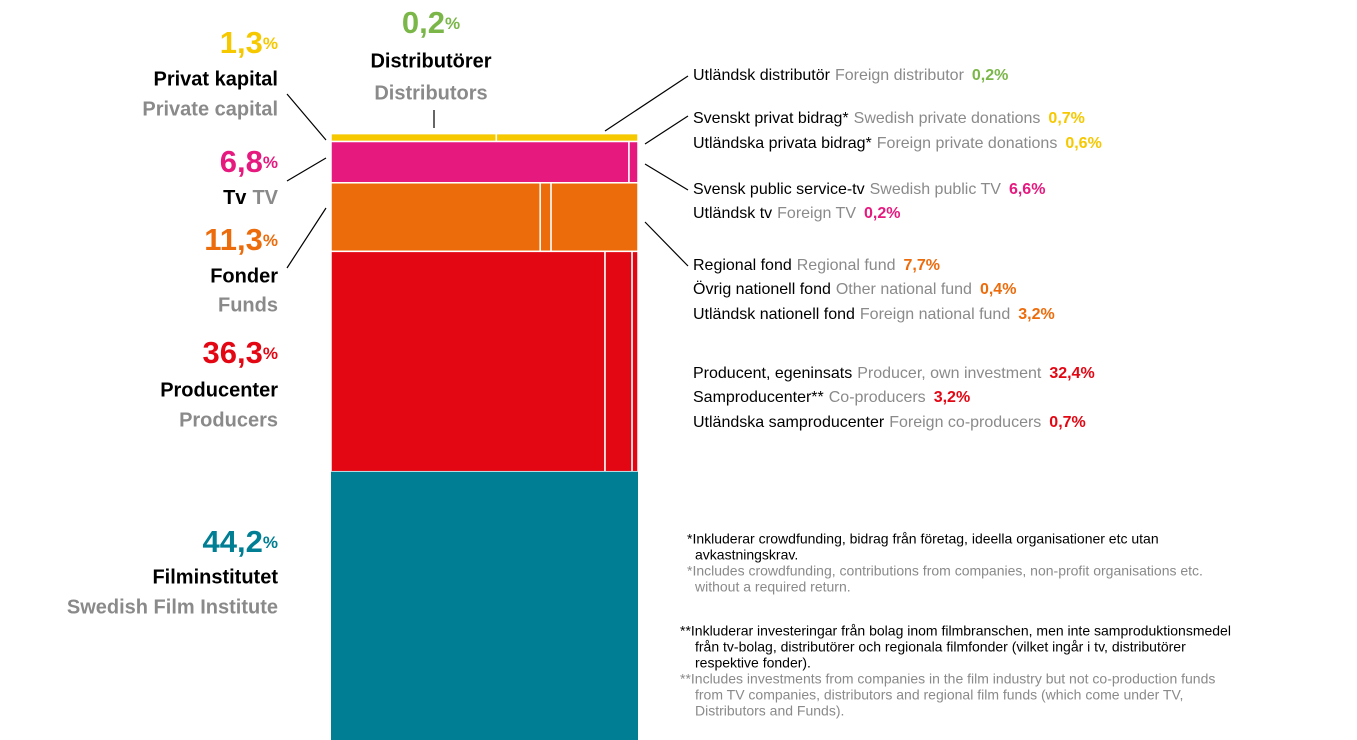  Describe the element at coordinates (935, 314) in the screenshot. I see `item-en: Foreign national fund` at that location.